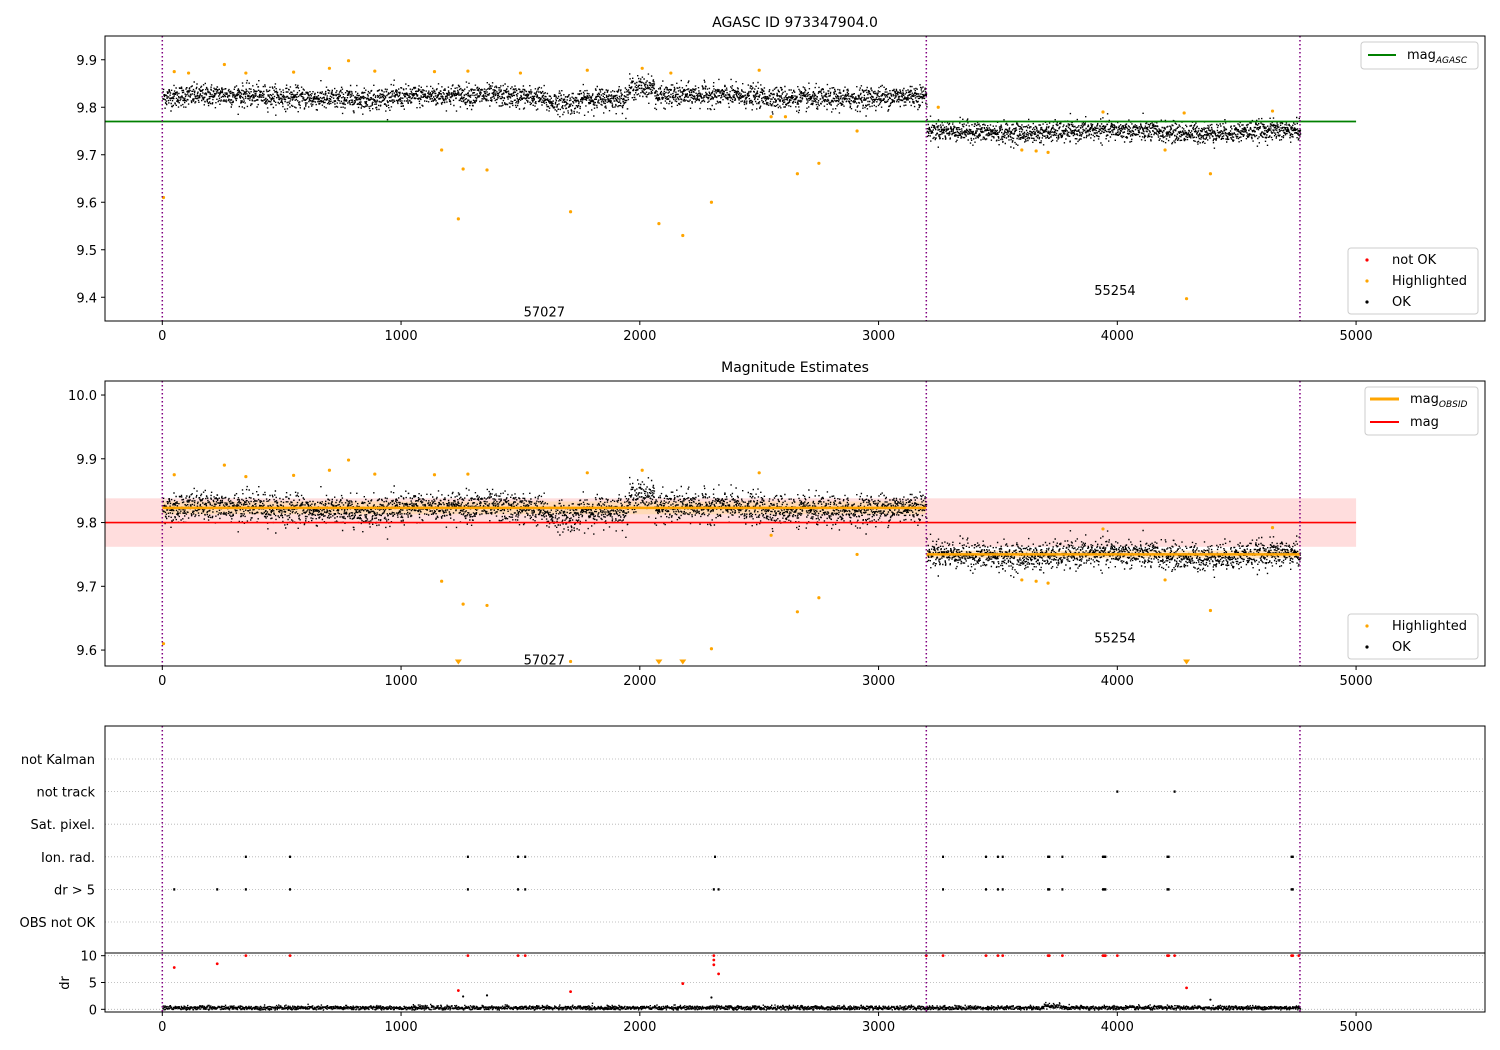 The height and width of the screenshot is (1050, 1500). Describe the element at coordinates (732, 1006) in the screenshot. I see `dr-ok-points` at that location.